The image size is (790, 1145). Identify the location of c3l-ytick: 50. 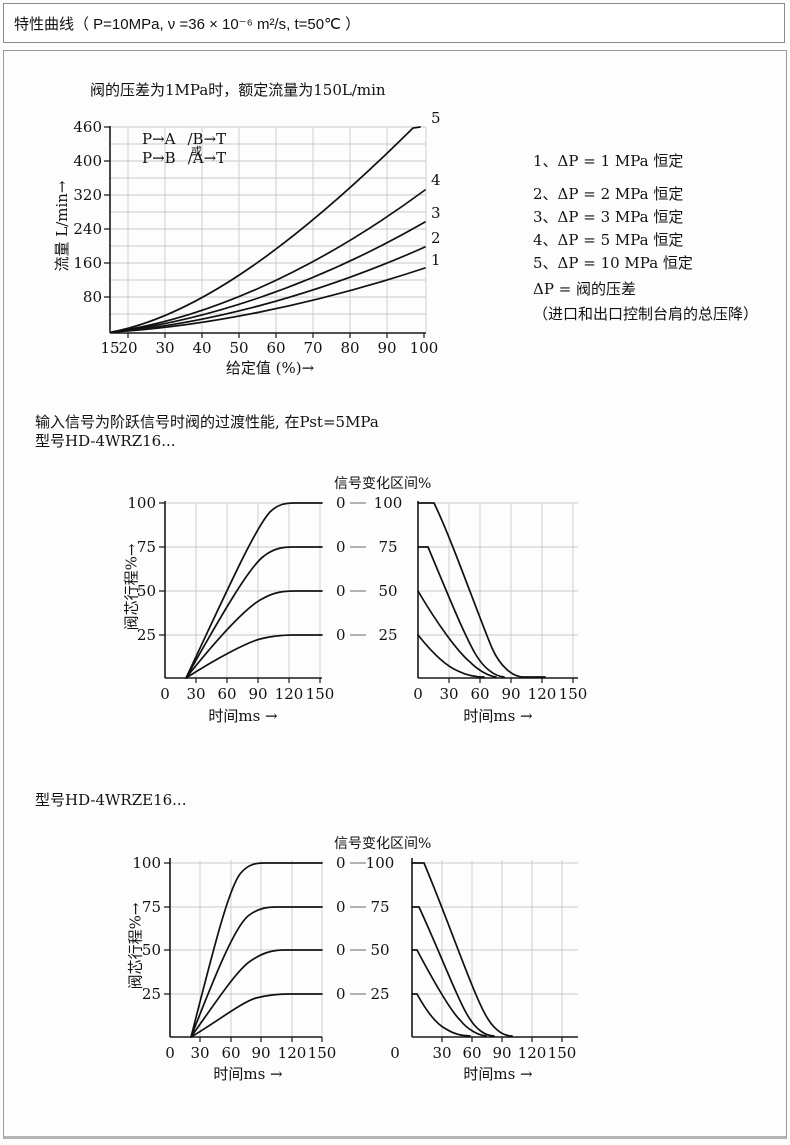
(151, 950).